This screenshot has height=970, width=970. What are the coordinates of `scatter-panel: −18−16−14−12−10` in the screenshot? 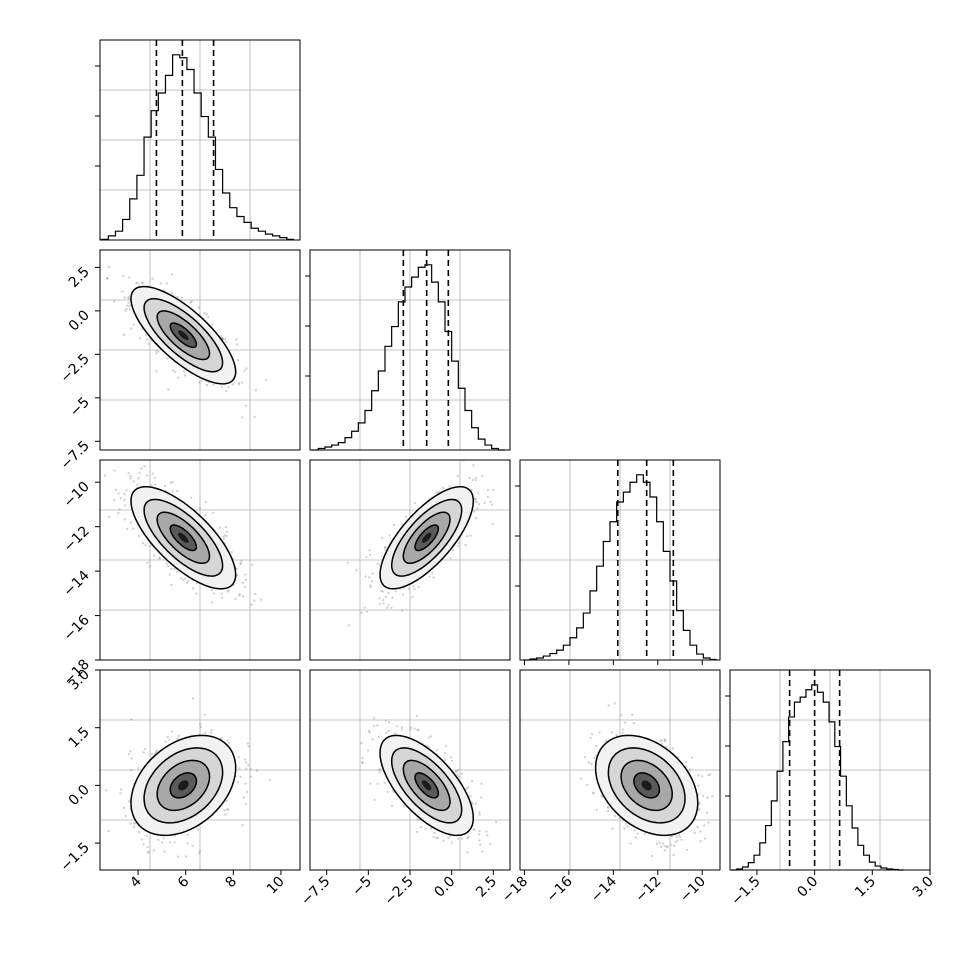 It's located at (610, 787).